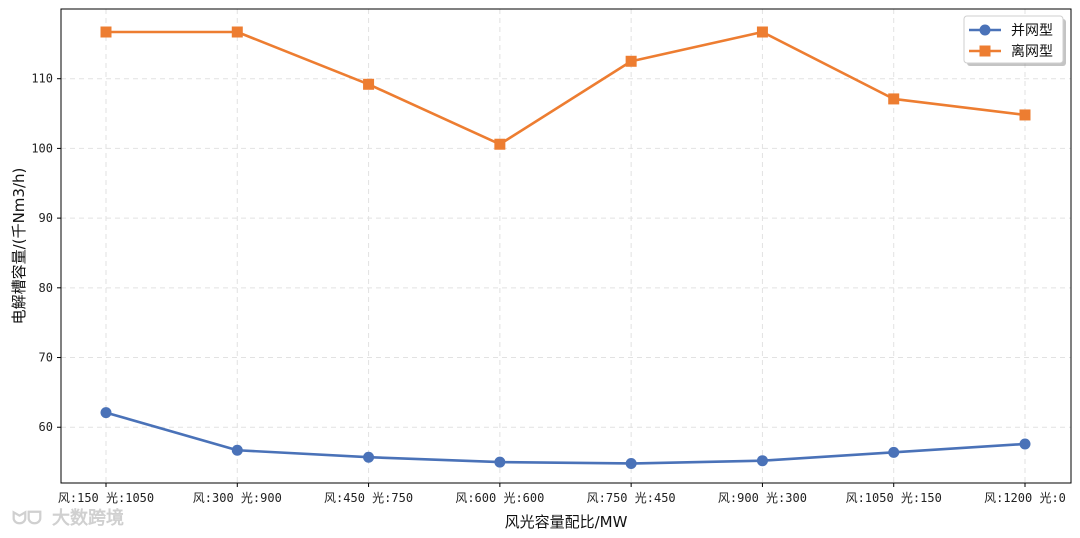 This screenshot has height=538, width=1080. Describe the element at coordinates (1032, 31) in the screenshot. I see `legend-label: 并网型` at that location.